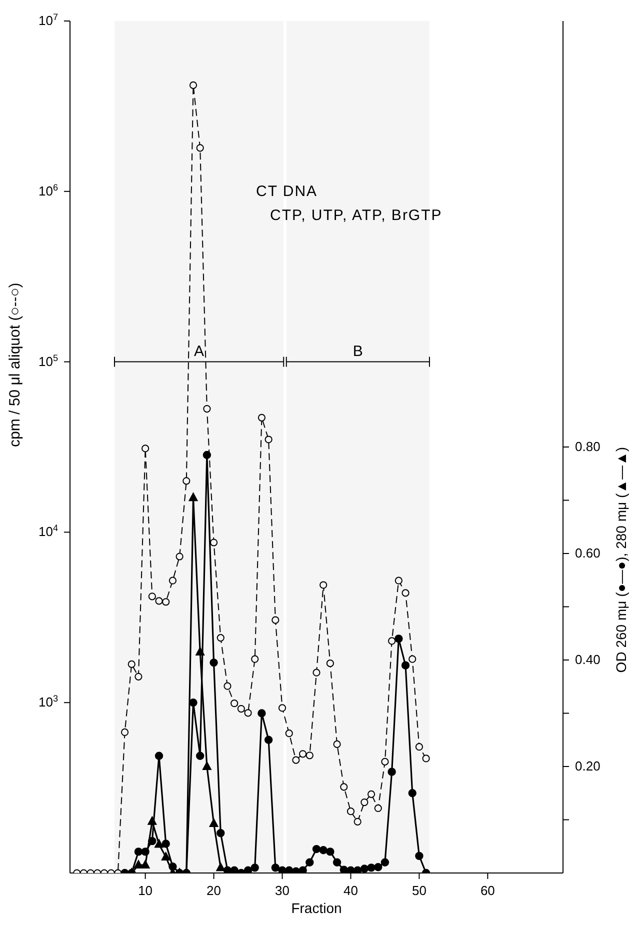 The image size is (637, 929). I want to click on y-tick-label: 10$^{6}$, so click(48, 190).